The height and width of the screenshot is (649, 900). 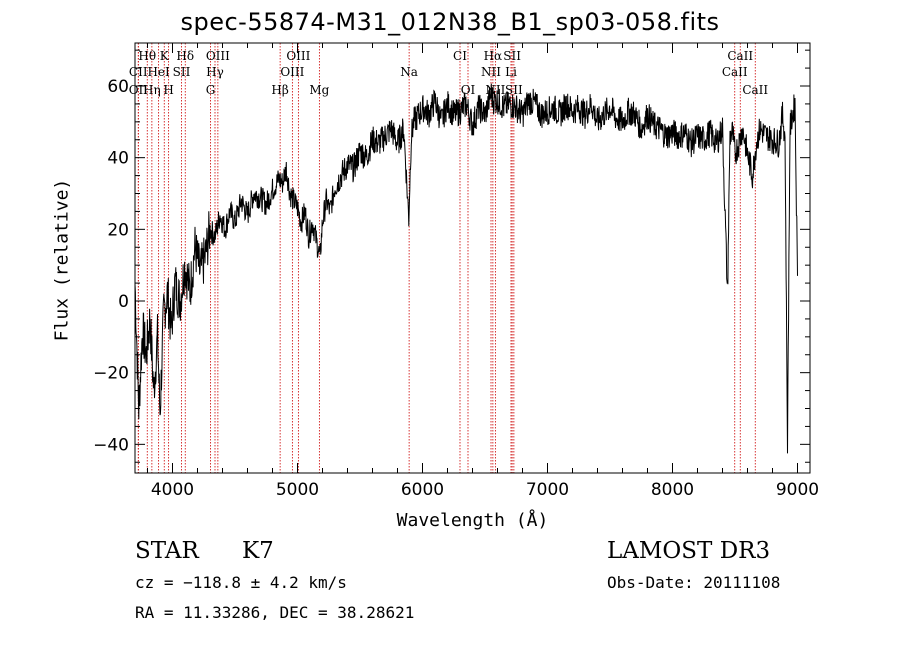 What do you see at coordinates (218, 56) in the screenshot?
I see `line-marker-label-3: OIII` at bounding box center [218, 56].